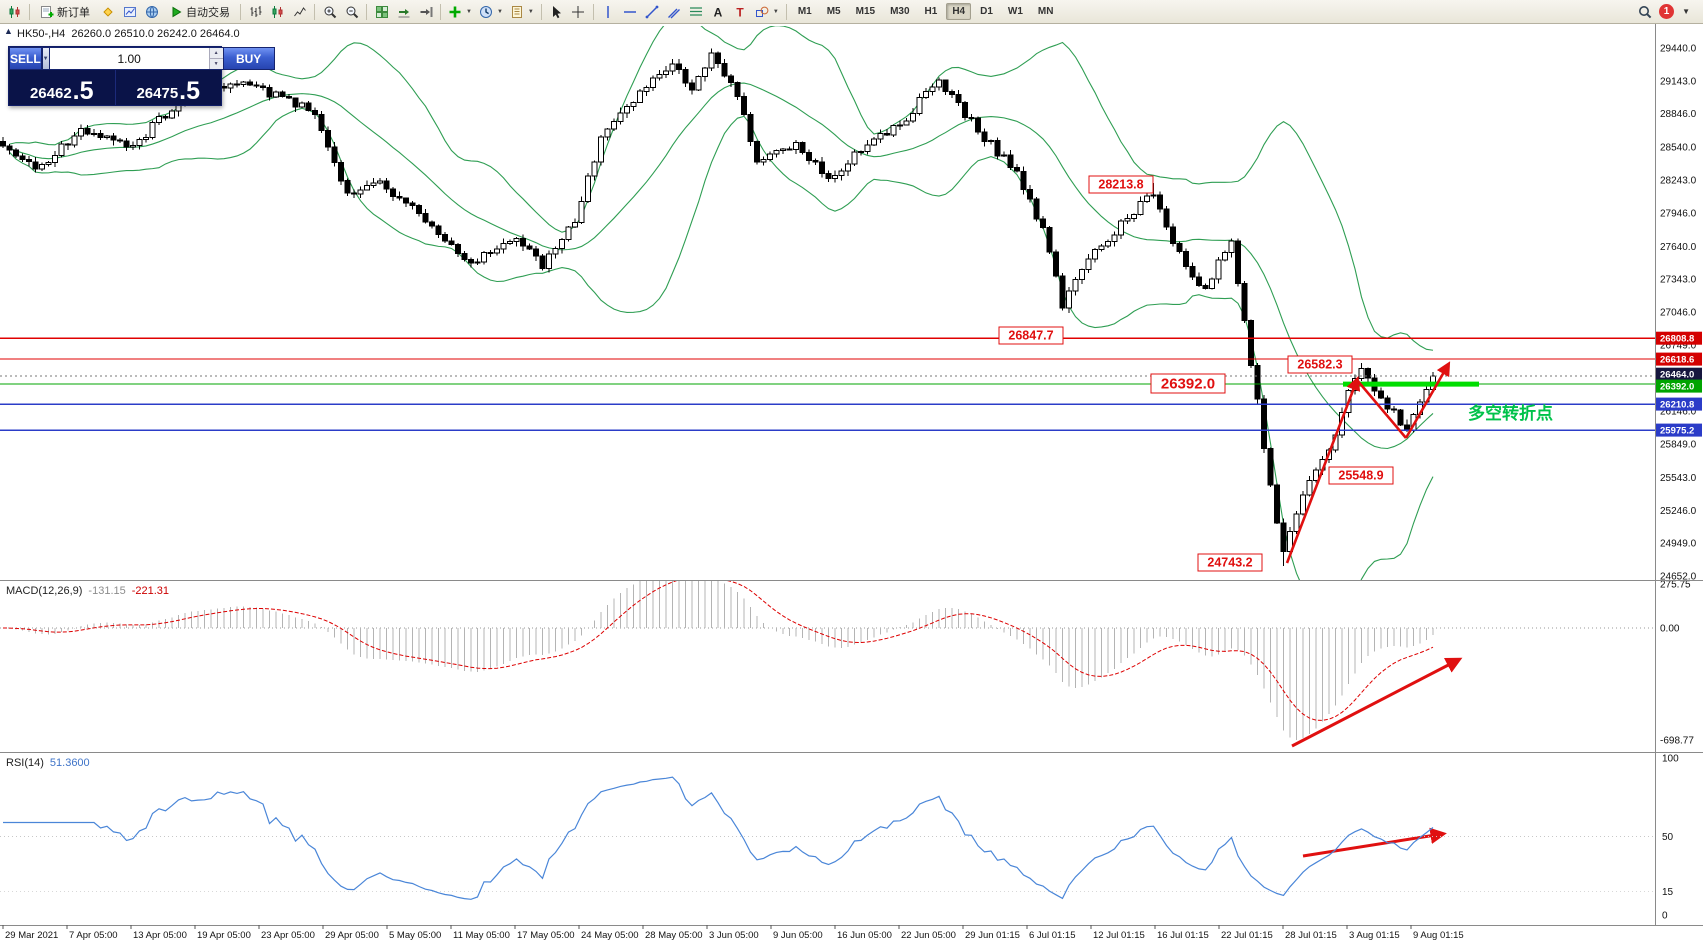 The height and width of the screenshot is (941, 1703). I want to click on vertical-line-tool-button, so click(608, 12).